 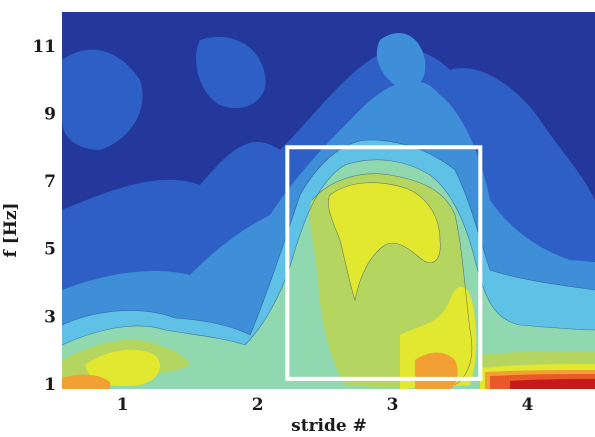 What do you see at coordinates (401, 60) in the screenshot?
I see `contour-level-2b` at bounding box center [401, 60].